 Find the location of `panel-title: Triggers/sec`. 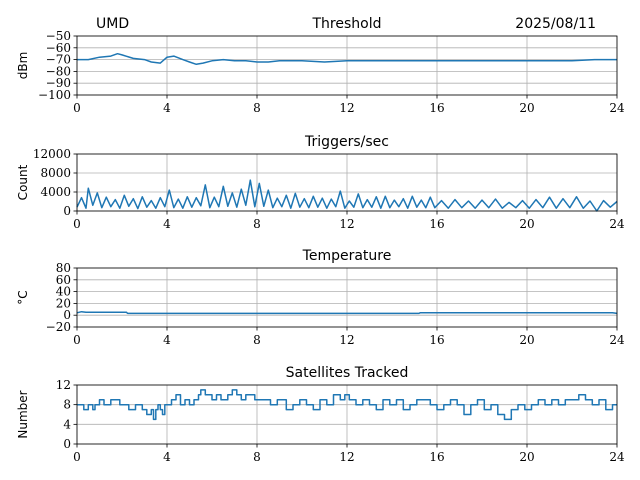

panel-title: Triggers/sec is located at coordinates (346, 142).